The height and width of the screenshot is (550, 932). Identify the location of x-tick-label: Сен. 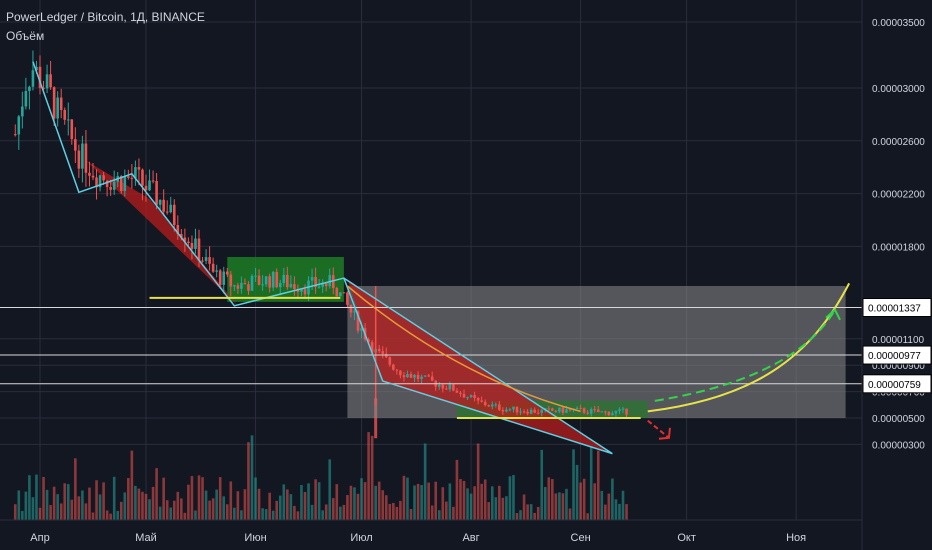
(581, 538).